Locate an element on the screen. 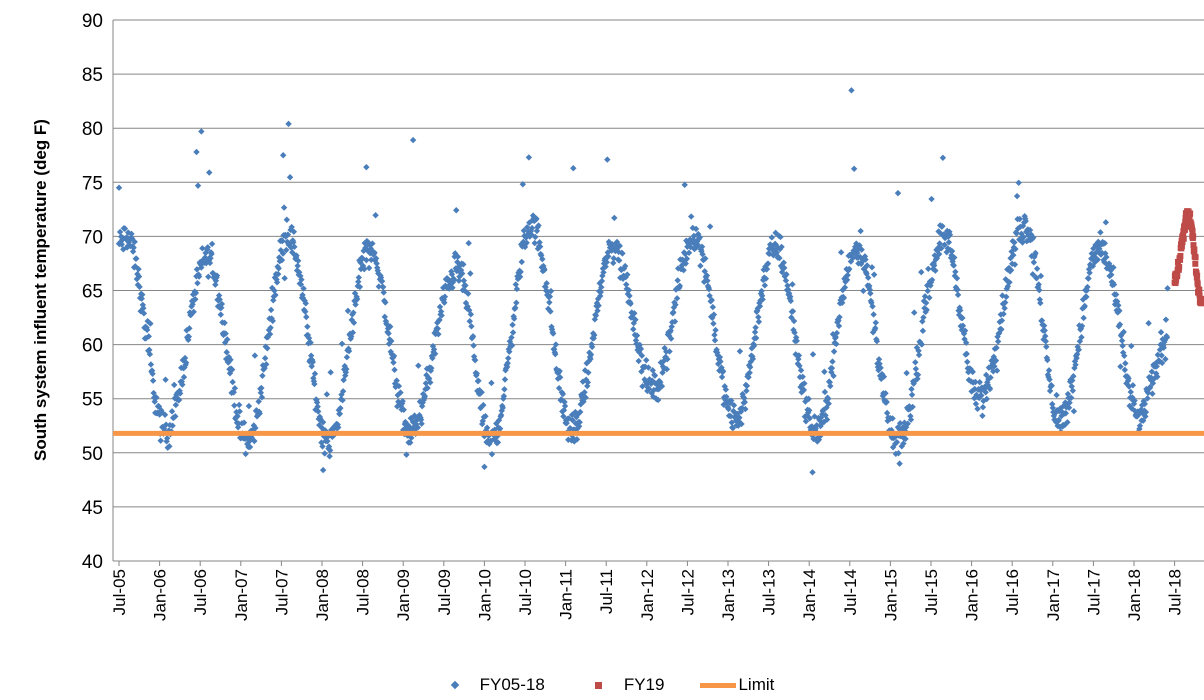 This screenshot has width=1204, height=700. y-tick-label: 85 is located at coordinates (92, 75).